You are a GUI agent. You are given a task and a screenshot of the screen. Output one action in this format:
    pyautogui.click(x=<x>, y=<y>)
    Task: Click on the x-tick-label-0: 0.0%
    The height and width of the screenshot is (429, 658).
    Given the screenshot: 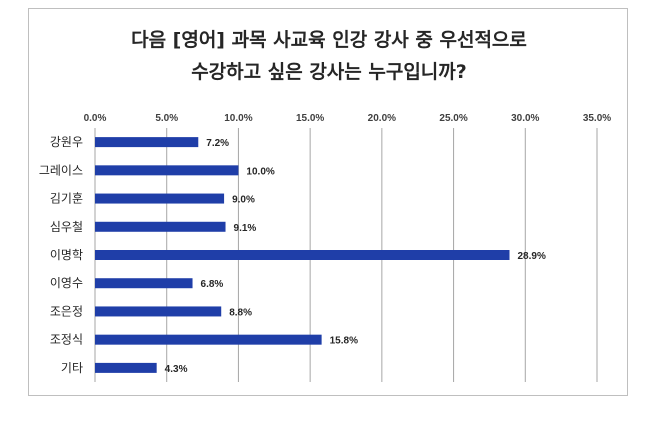 What is the action you would take?
    pyautogui.click(x=95, y=118)
    